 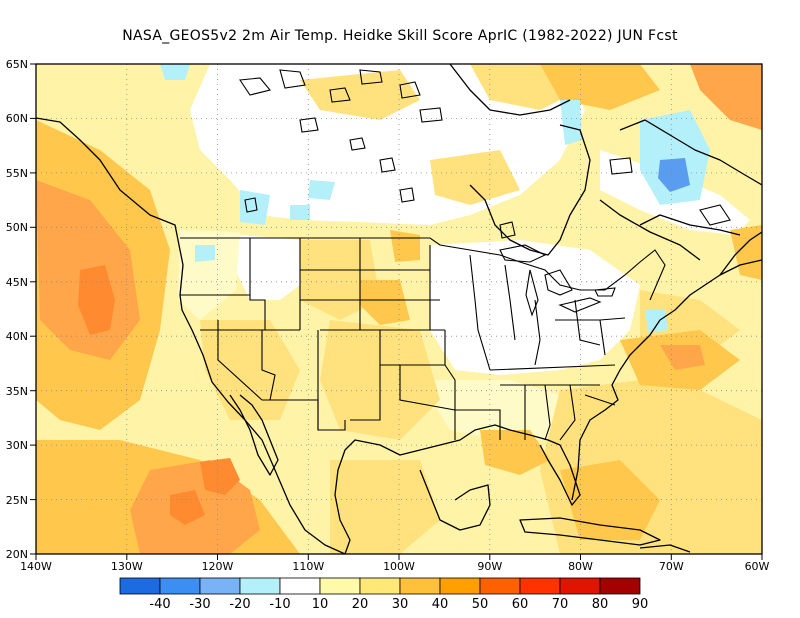 I want to click on lat-label: 25N, so click(x=17, y=500).